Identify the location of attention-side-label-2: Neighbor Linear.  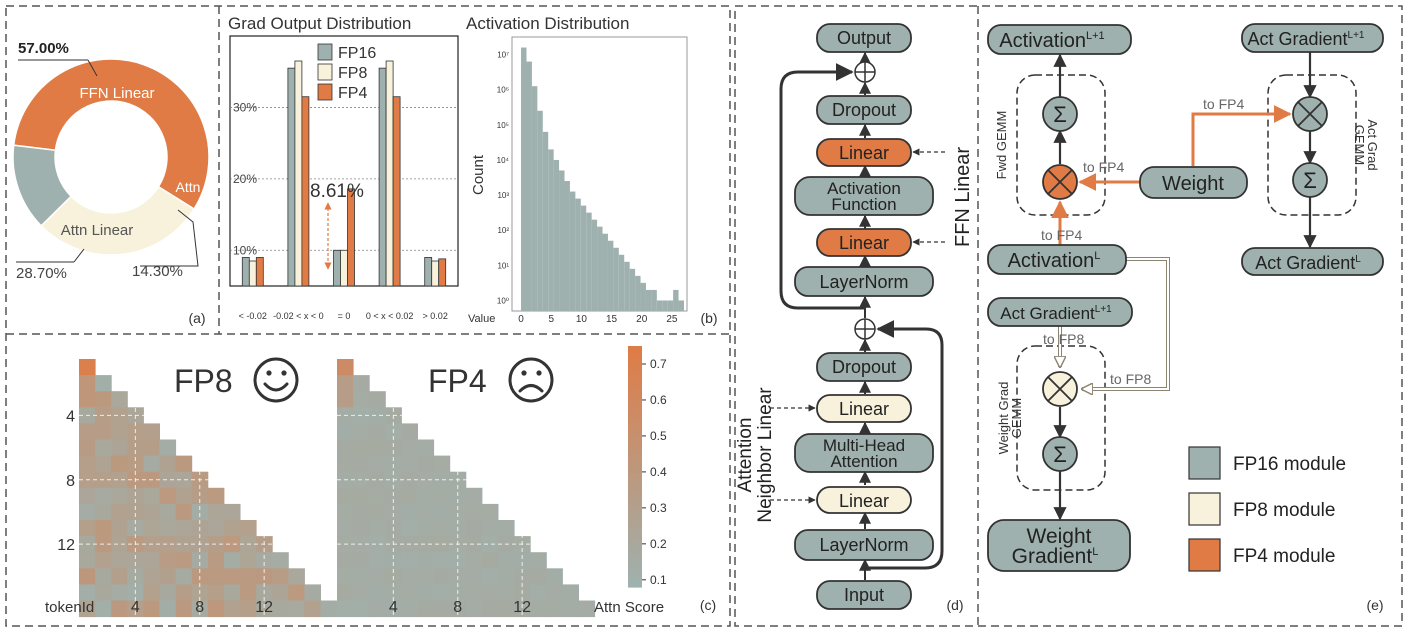
(765, 455).